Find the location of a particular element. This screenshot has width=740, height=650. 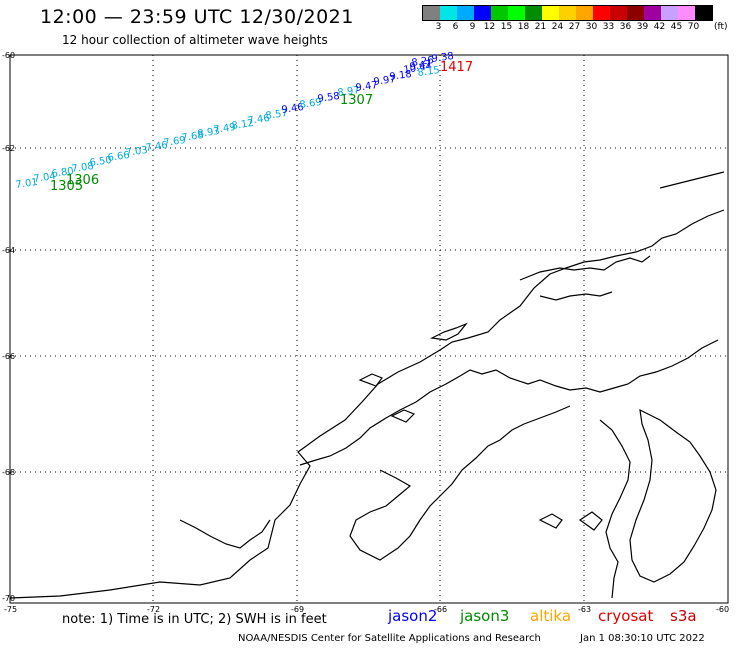

latitude-tick-label: -62 is located at coordinates (9, 148).